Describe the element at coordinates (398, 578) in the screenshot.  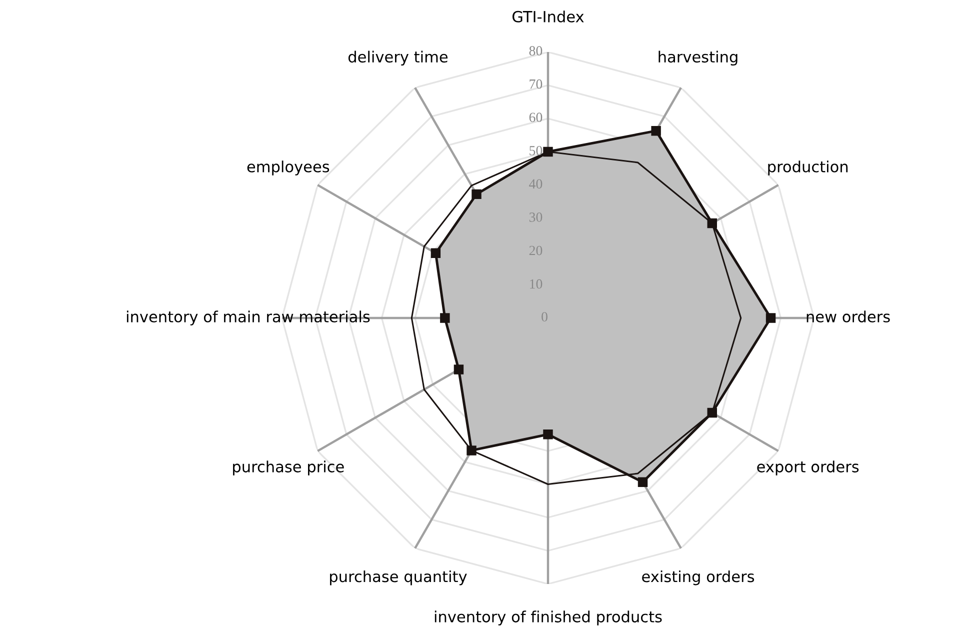
I see `spoke-label: purchase quantity` at that location.